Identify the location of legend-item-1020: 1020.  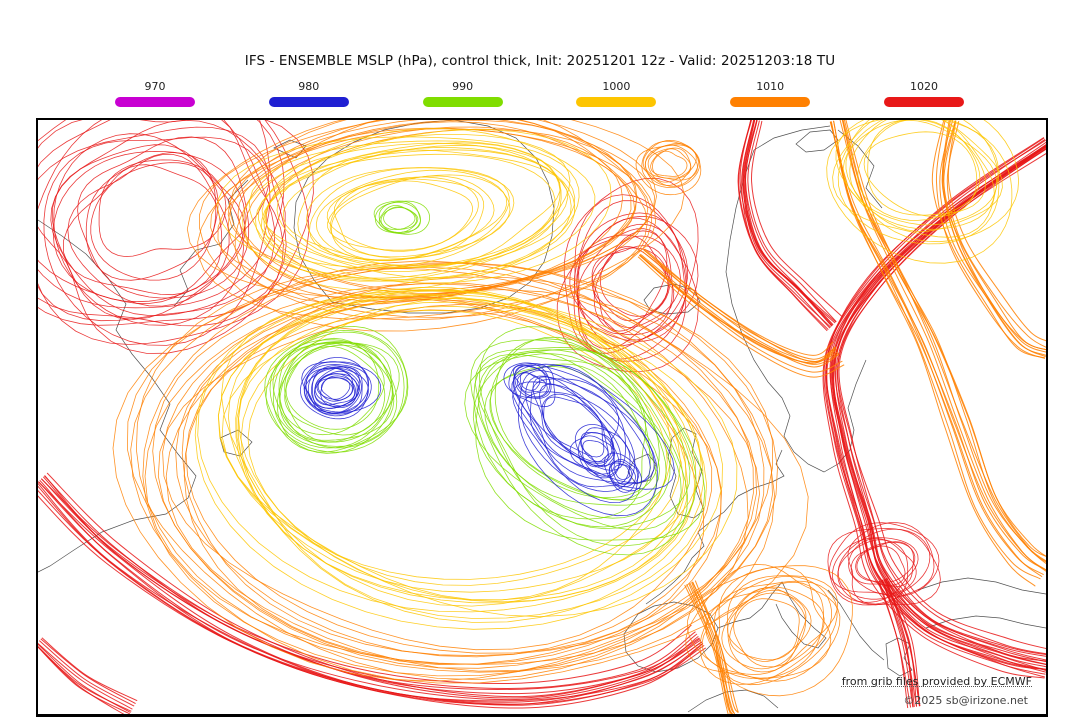
(923, 93).